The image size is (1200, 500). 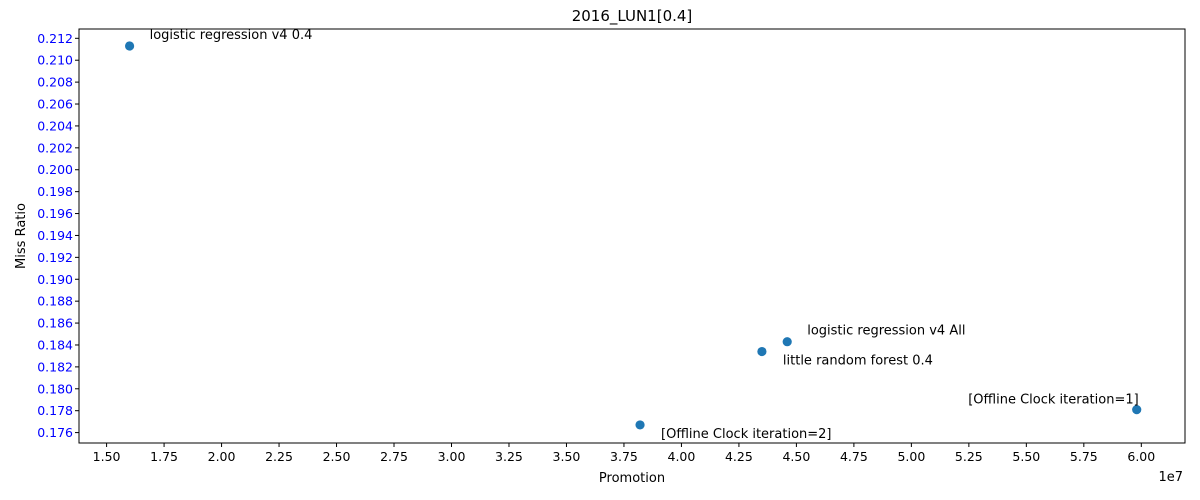 What do you see at coordinates (746, 434) in the screenshot?
I see `point-label: [Offline Clock iteration=2]` at bounding box center [746, 434].